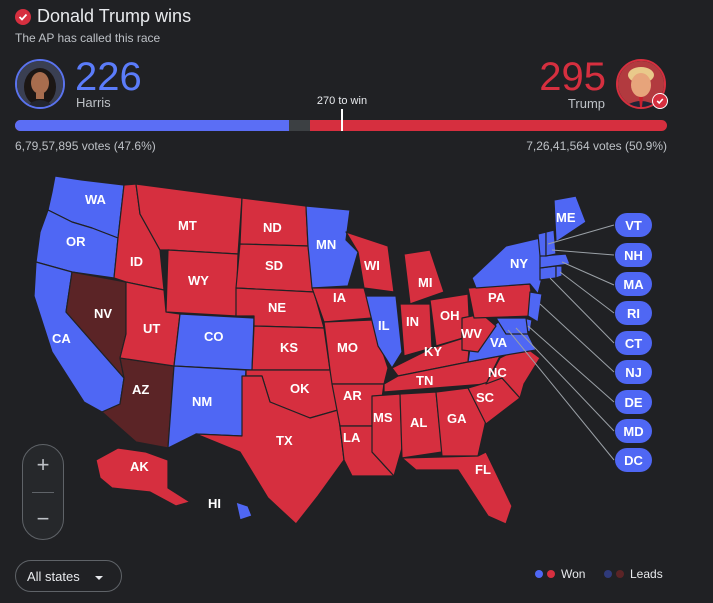 The image size is (713, 603). Describe the element at coordinates (340, 297) in the screenshot. I see `label-ia: IA` at that location.